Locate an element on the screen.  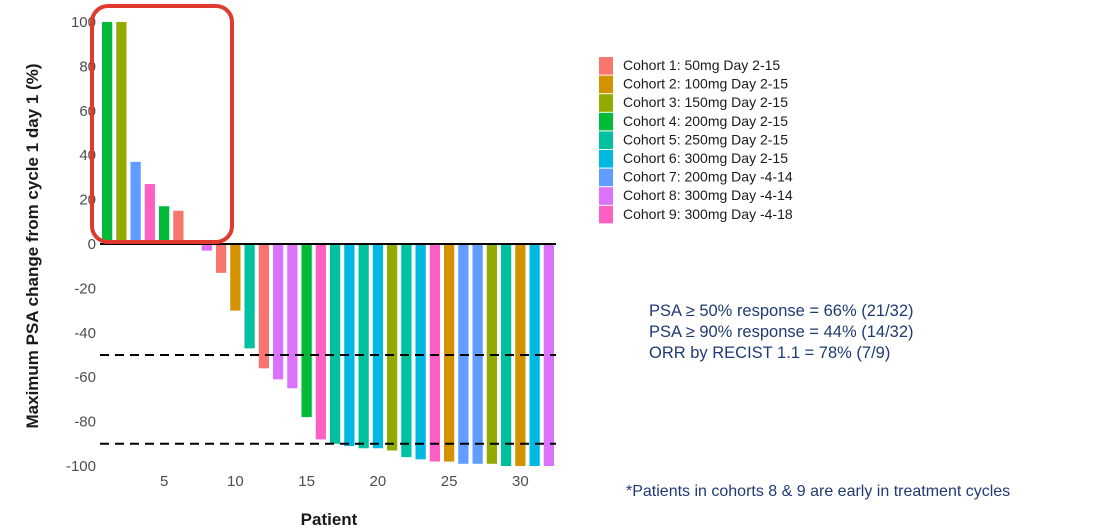
x-tick-label: 5 is located at coordinates (164, 481).